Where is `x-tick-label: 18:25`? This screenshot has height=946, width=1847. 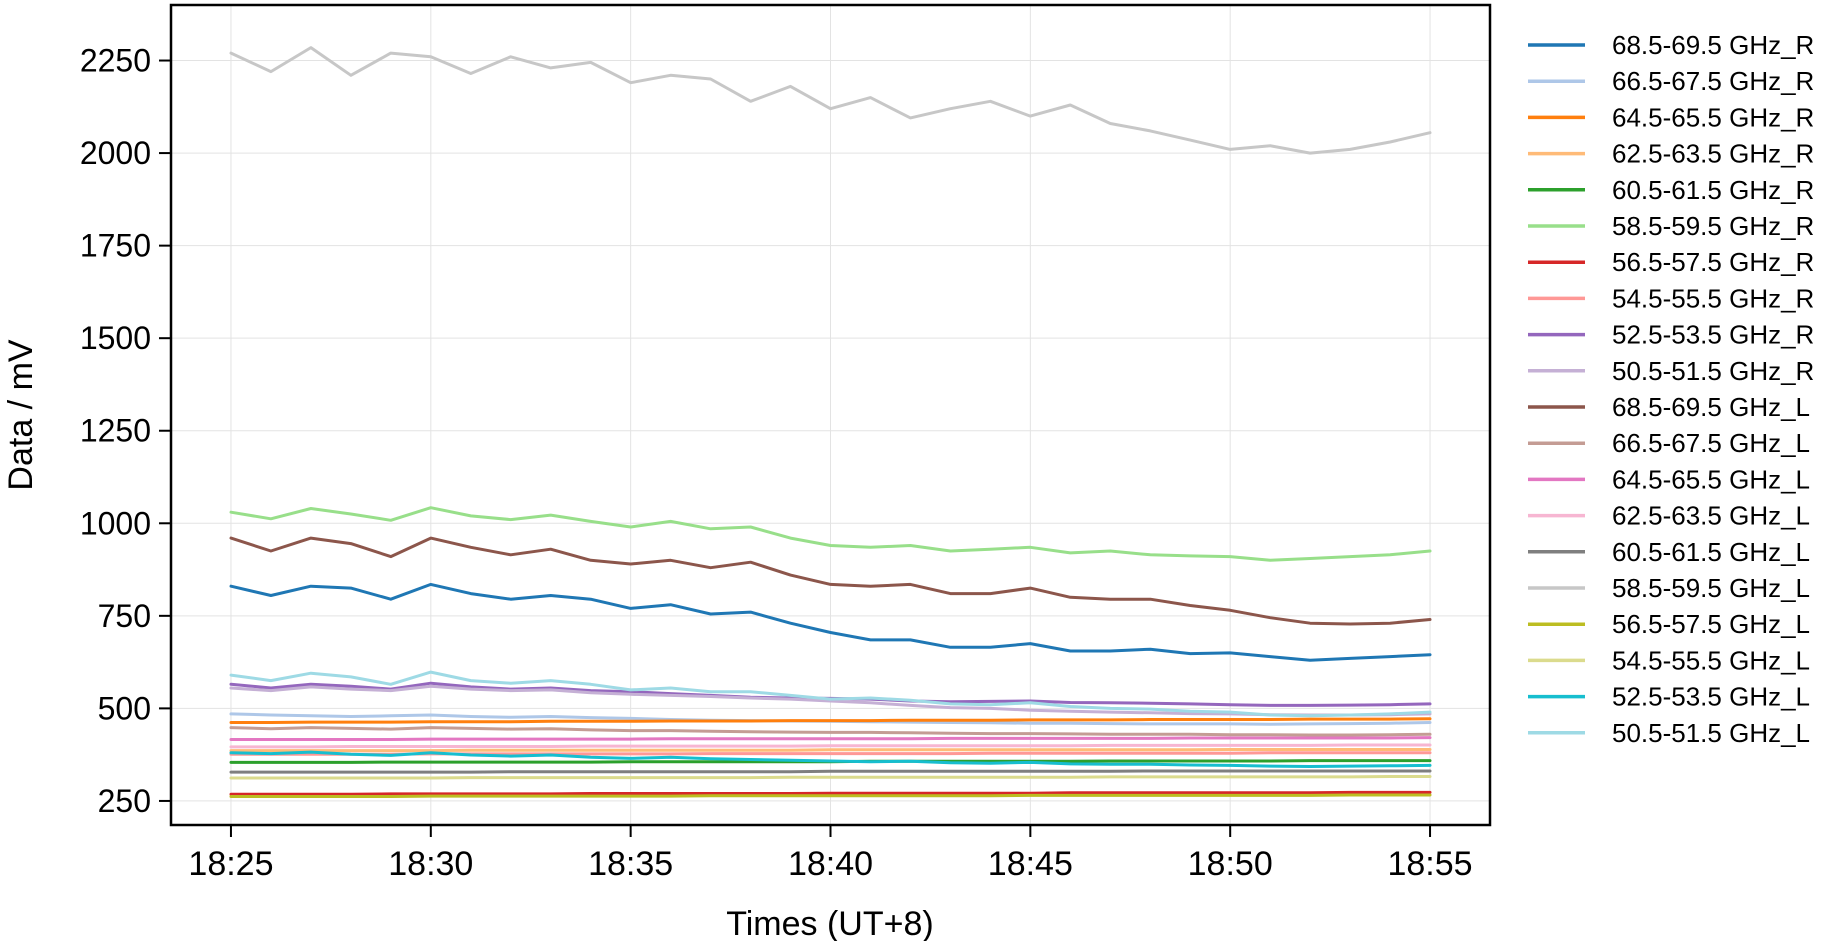 x-tick-label: 18:25 is located at coordinates (230, 864).